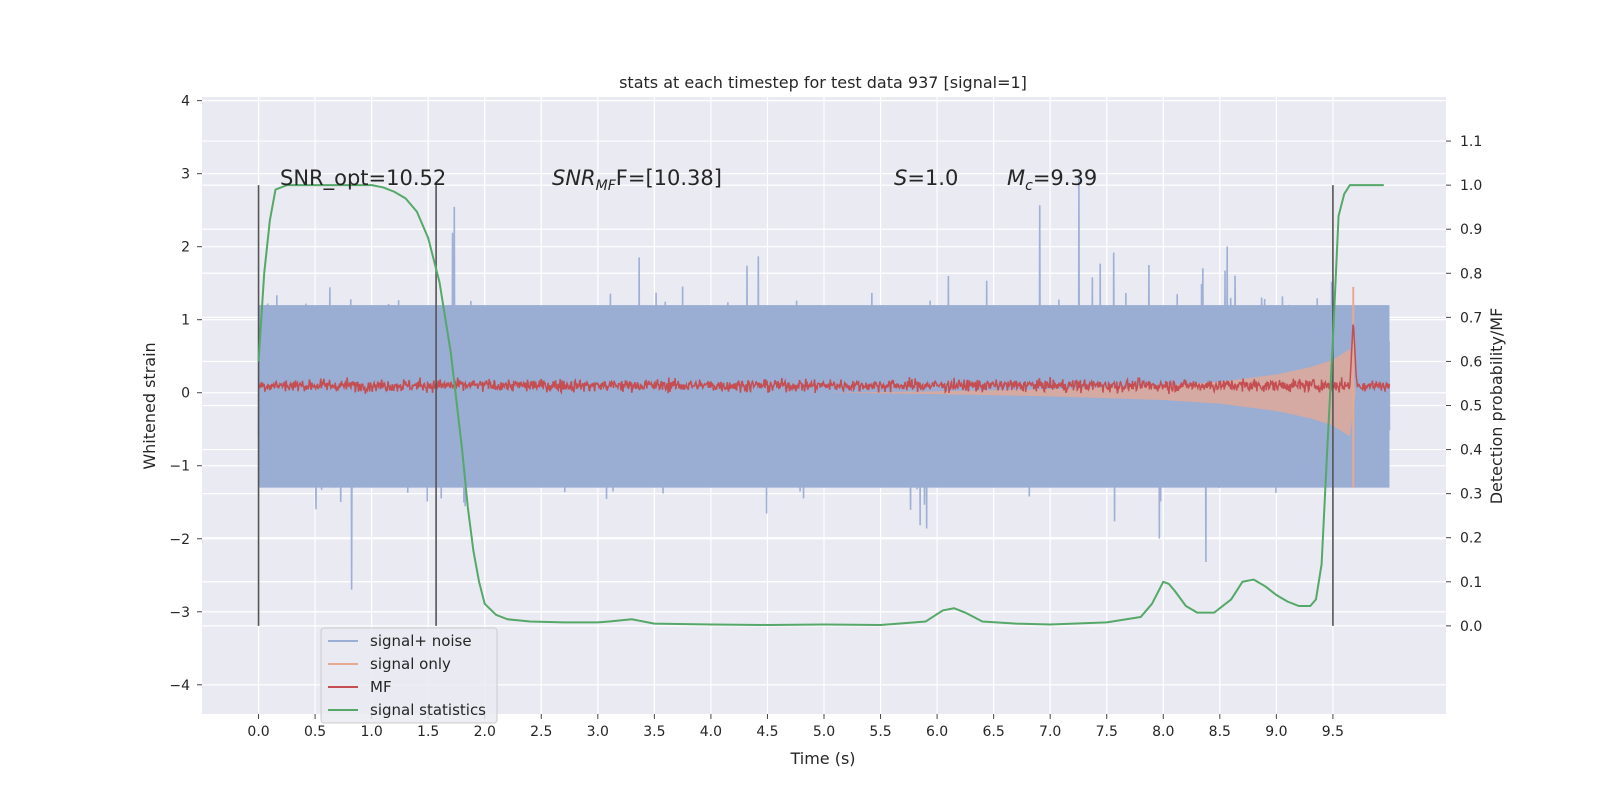  I want to click on x-axis-label: Time (s), so click(822, 758).